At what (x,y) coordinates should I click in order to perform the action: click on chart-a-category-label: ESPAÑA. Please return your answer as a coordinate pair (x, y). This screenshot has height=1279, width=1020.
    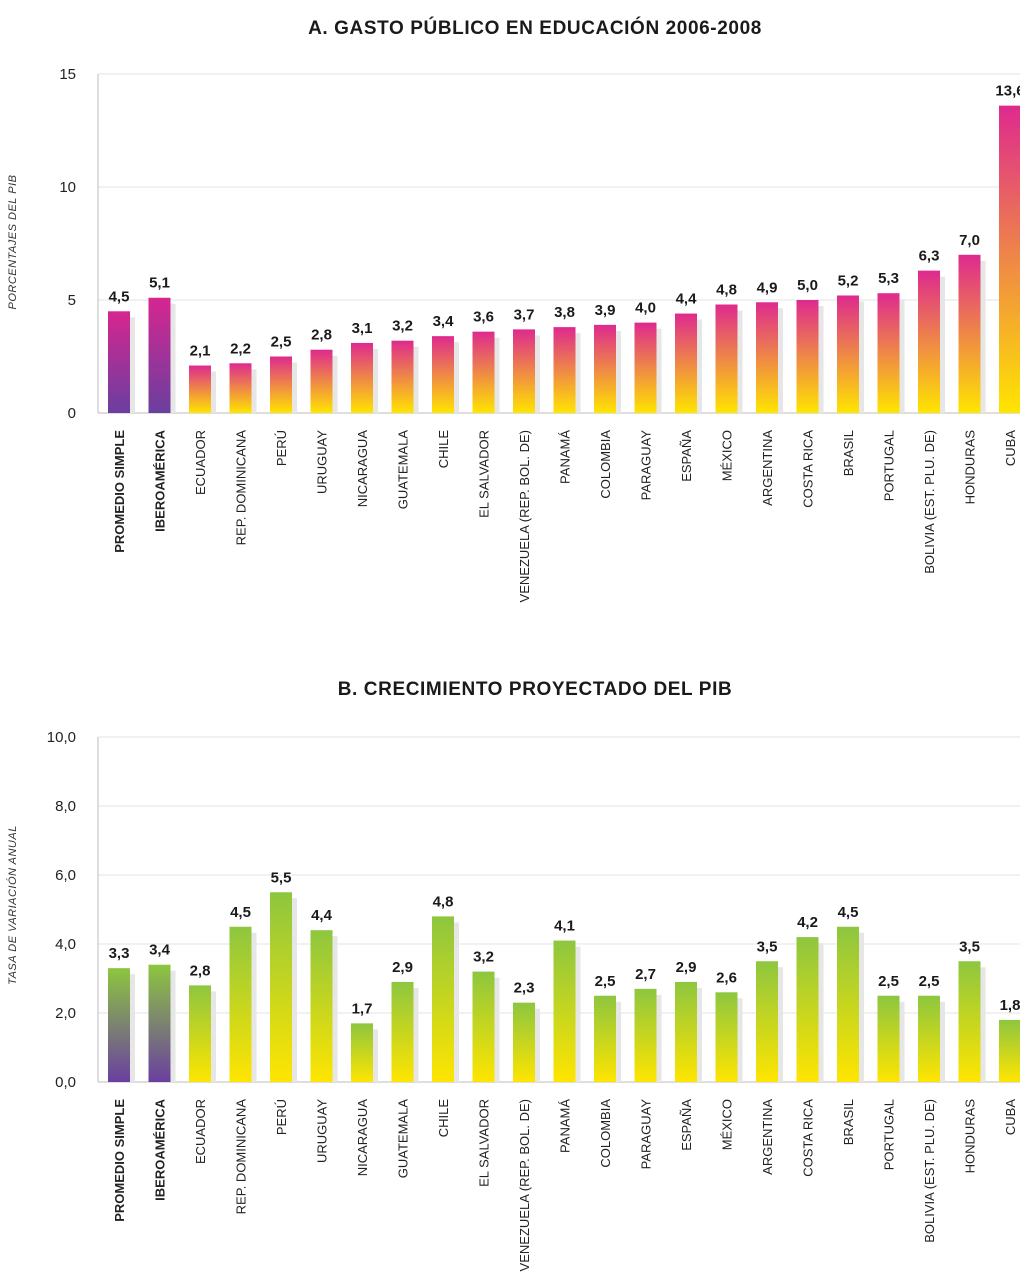
    Looking at the image, I should click on (686, 456).